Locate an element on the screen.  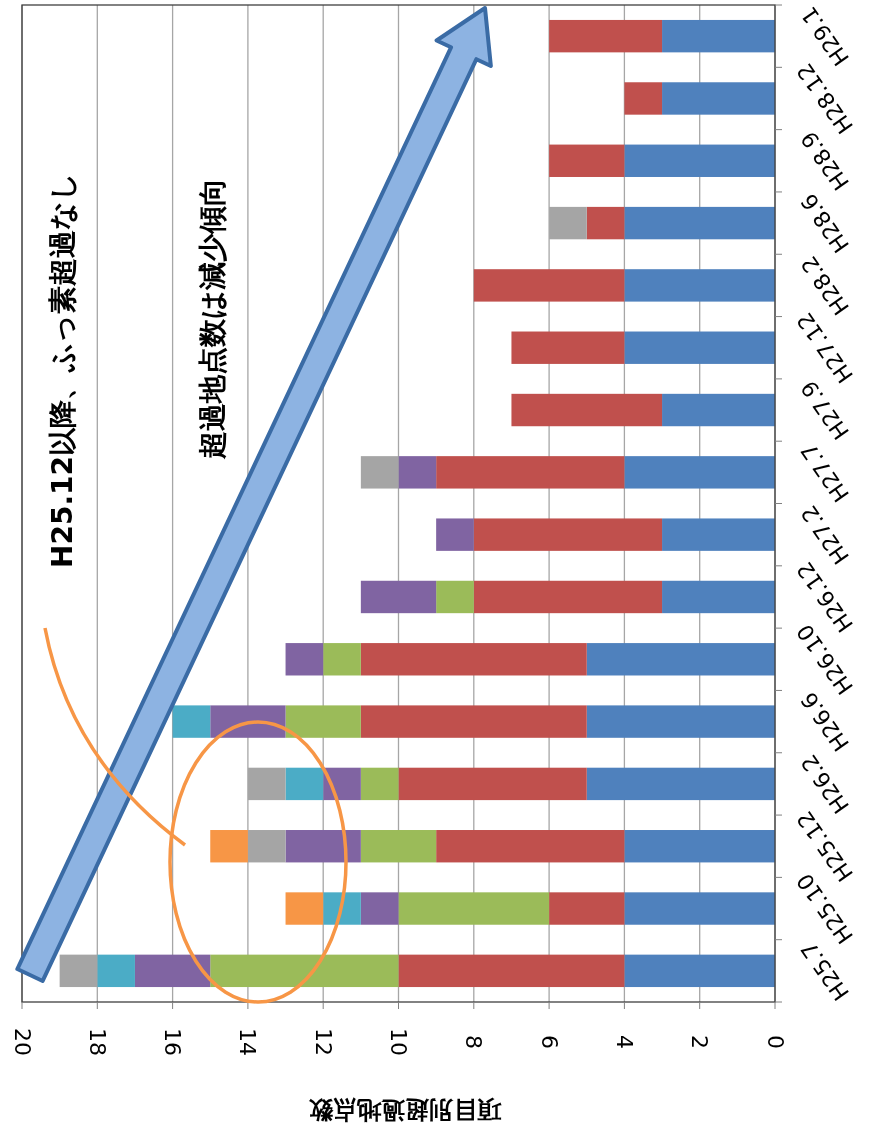
x-tick-label: 4 is located at coordinates (624, 1042).